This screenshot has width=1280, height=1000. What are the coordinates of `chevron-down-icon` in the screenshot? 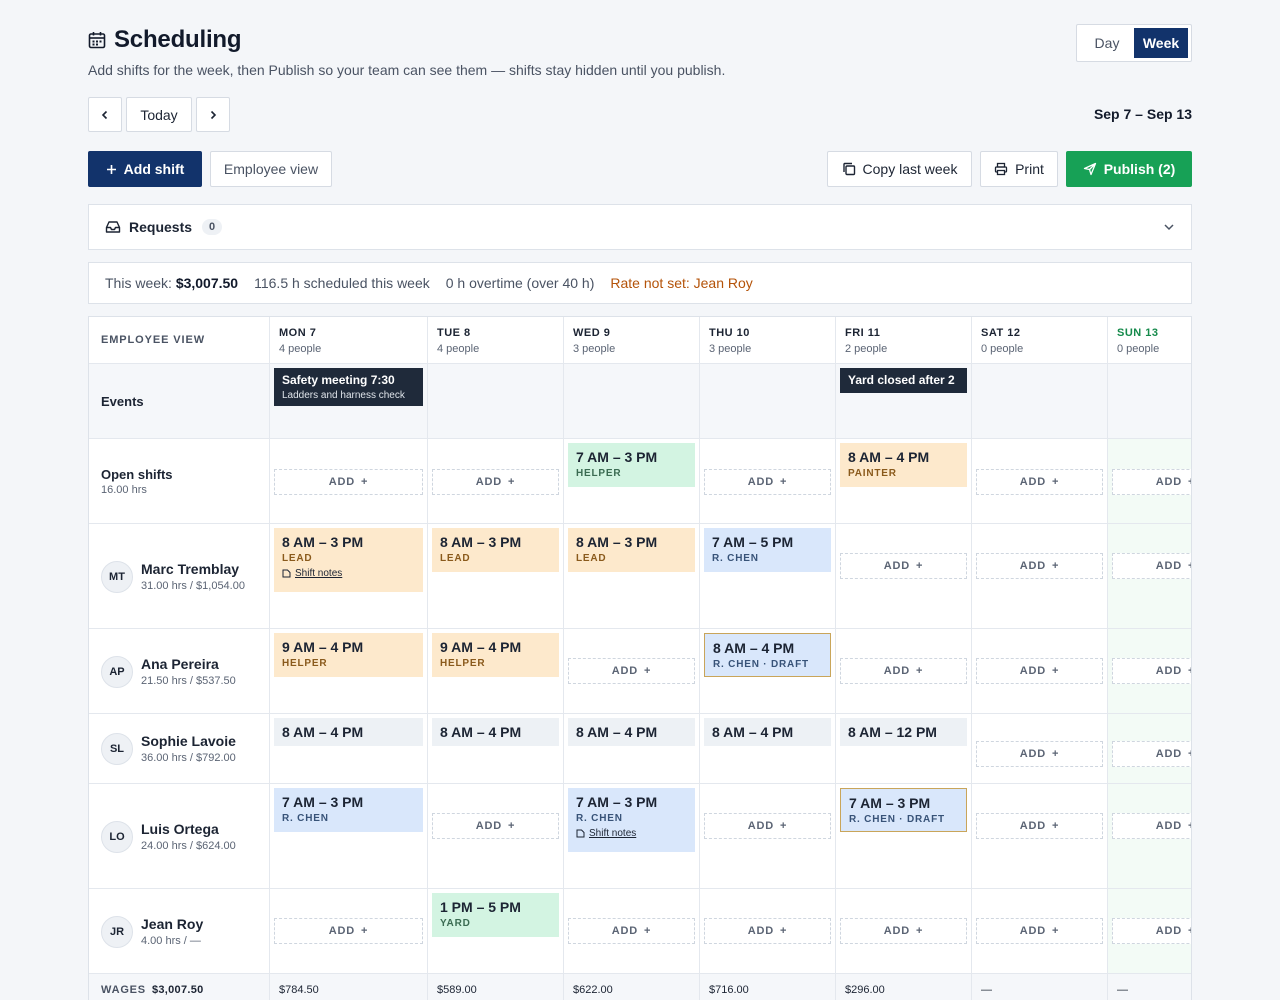 It's located at (1169, 227).